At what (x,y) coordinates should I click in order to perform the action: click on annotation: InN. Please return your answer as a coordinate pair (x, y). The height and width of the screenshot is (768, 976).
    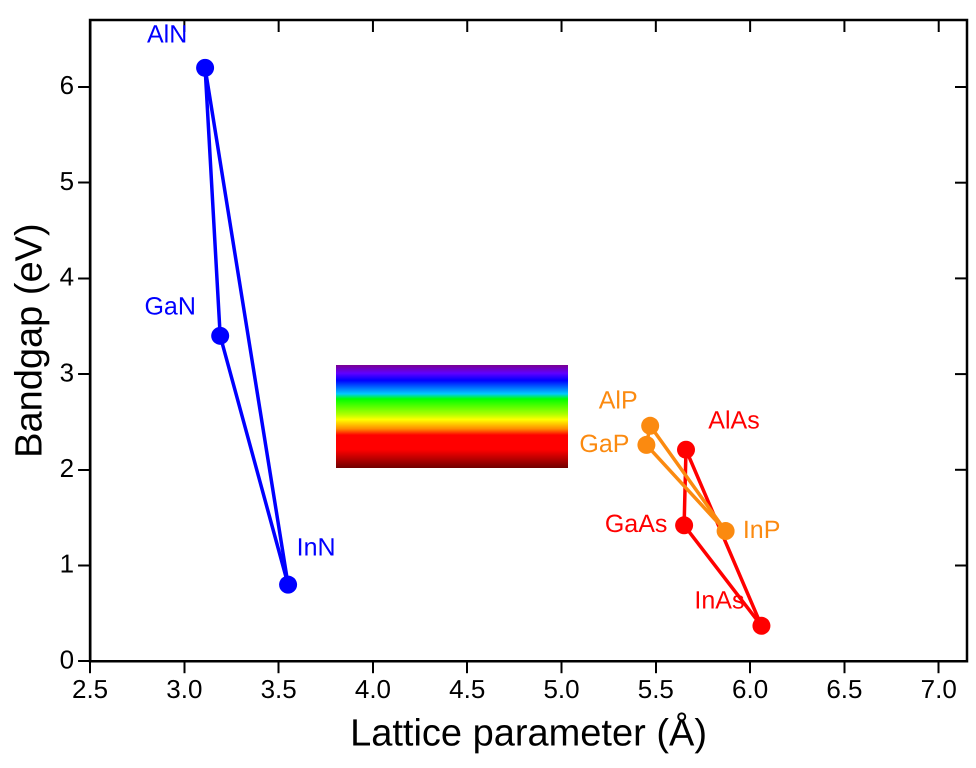
    Looking at the image, I should click on (316, 548).